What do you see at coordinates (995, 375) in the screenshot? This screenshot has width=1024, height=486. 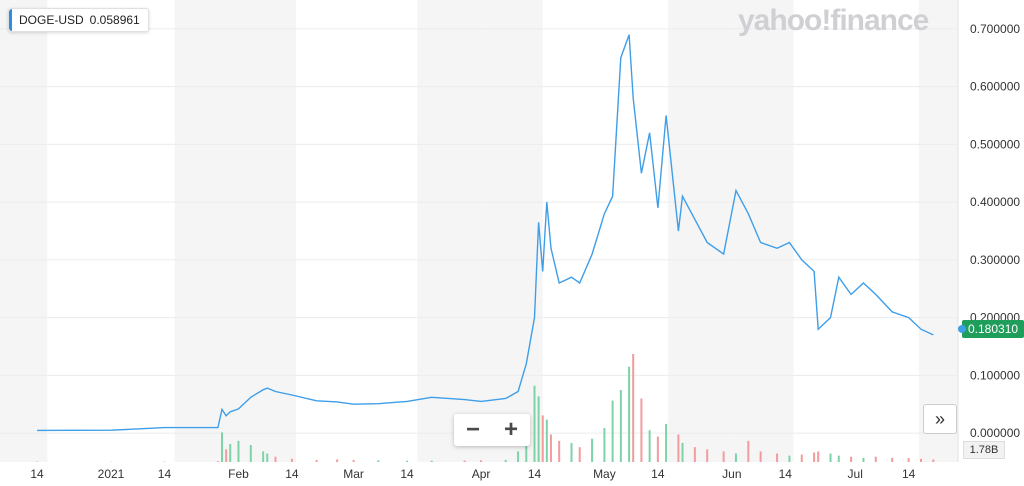 I see `y-tick-label: 0.100000` at bounding box center [995, 375].